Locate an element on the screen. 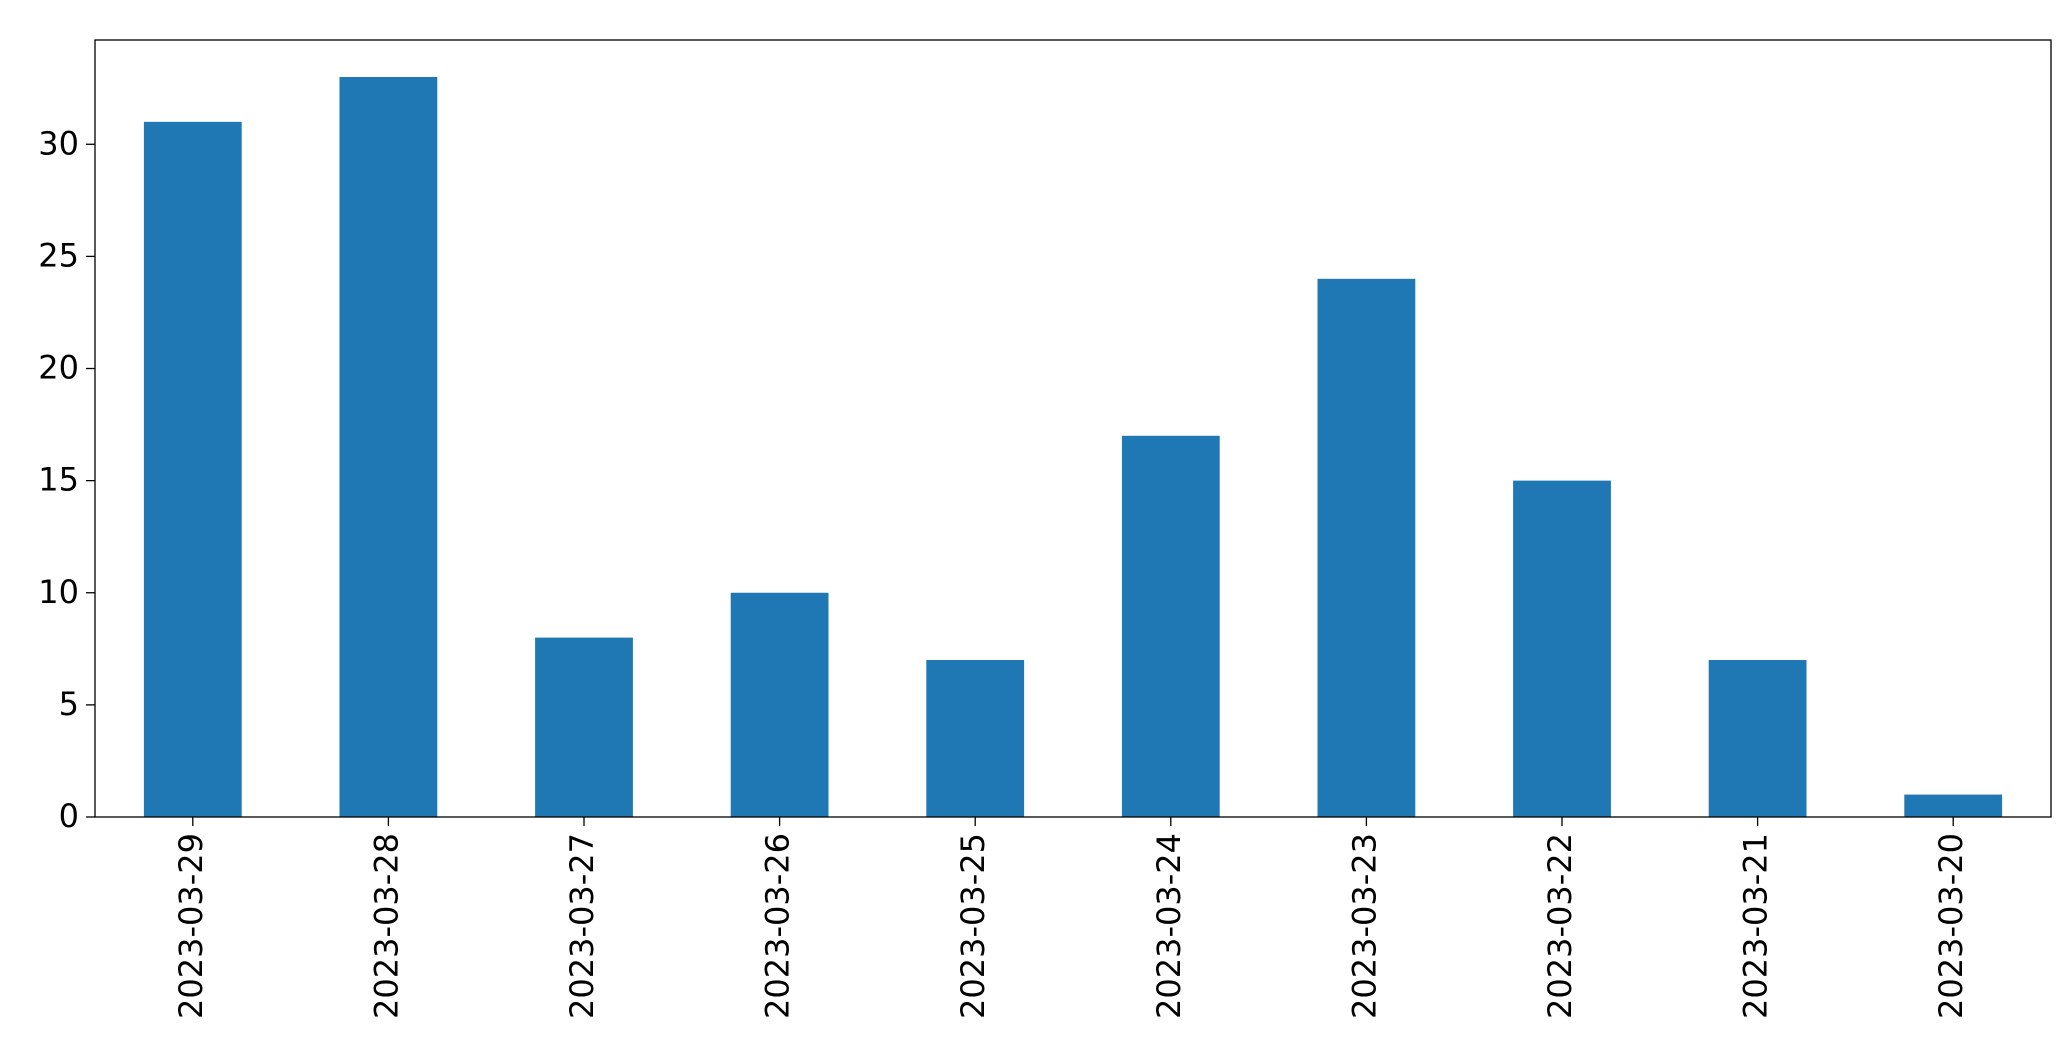 This screenshot has width=2071, height=1061. x-tick-label: 2023-03-23 is located at coordinates (1364, 926).